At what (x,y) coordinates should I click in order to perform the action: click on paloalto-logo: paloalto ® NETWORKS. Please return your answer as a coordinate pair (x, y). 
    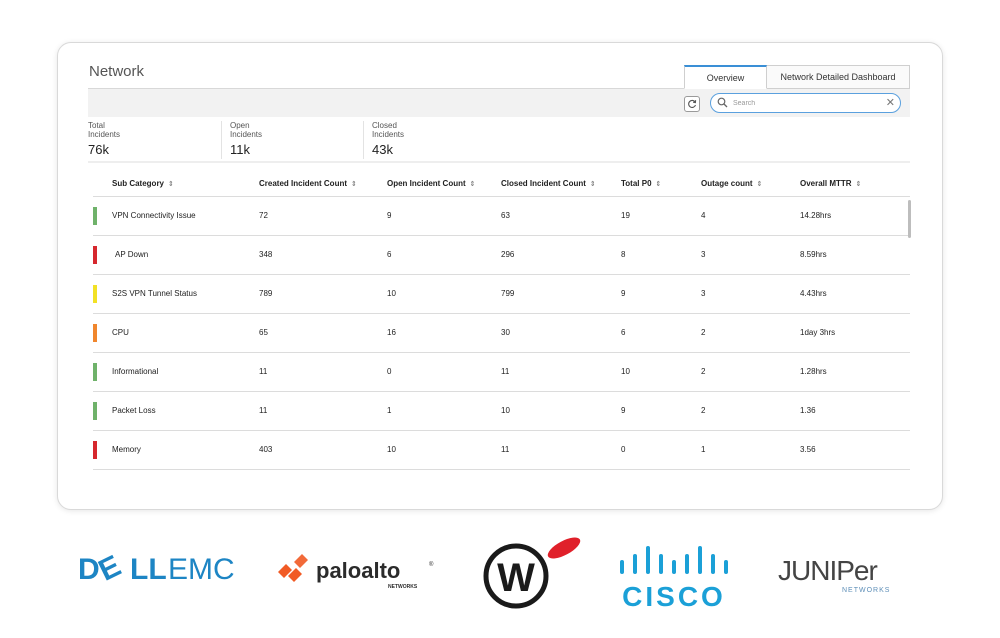
    Looking at the image, I should click on (356, 572).